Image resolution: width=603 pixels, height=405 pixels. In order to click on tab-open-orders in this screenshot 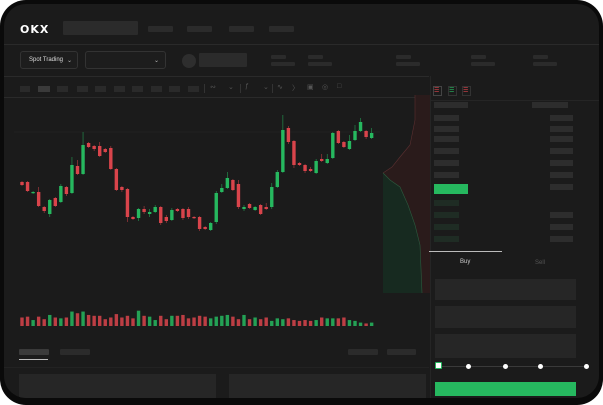, I will do `click(34, 352)`.